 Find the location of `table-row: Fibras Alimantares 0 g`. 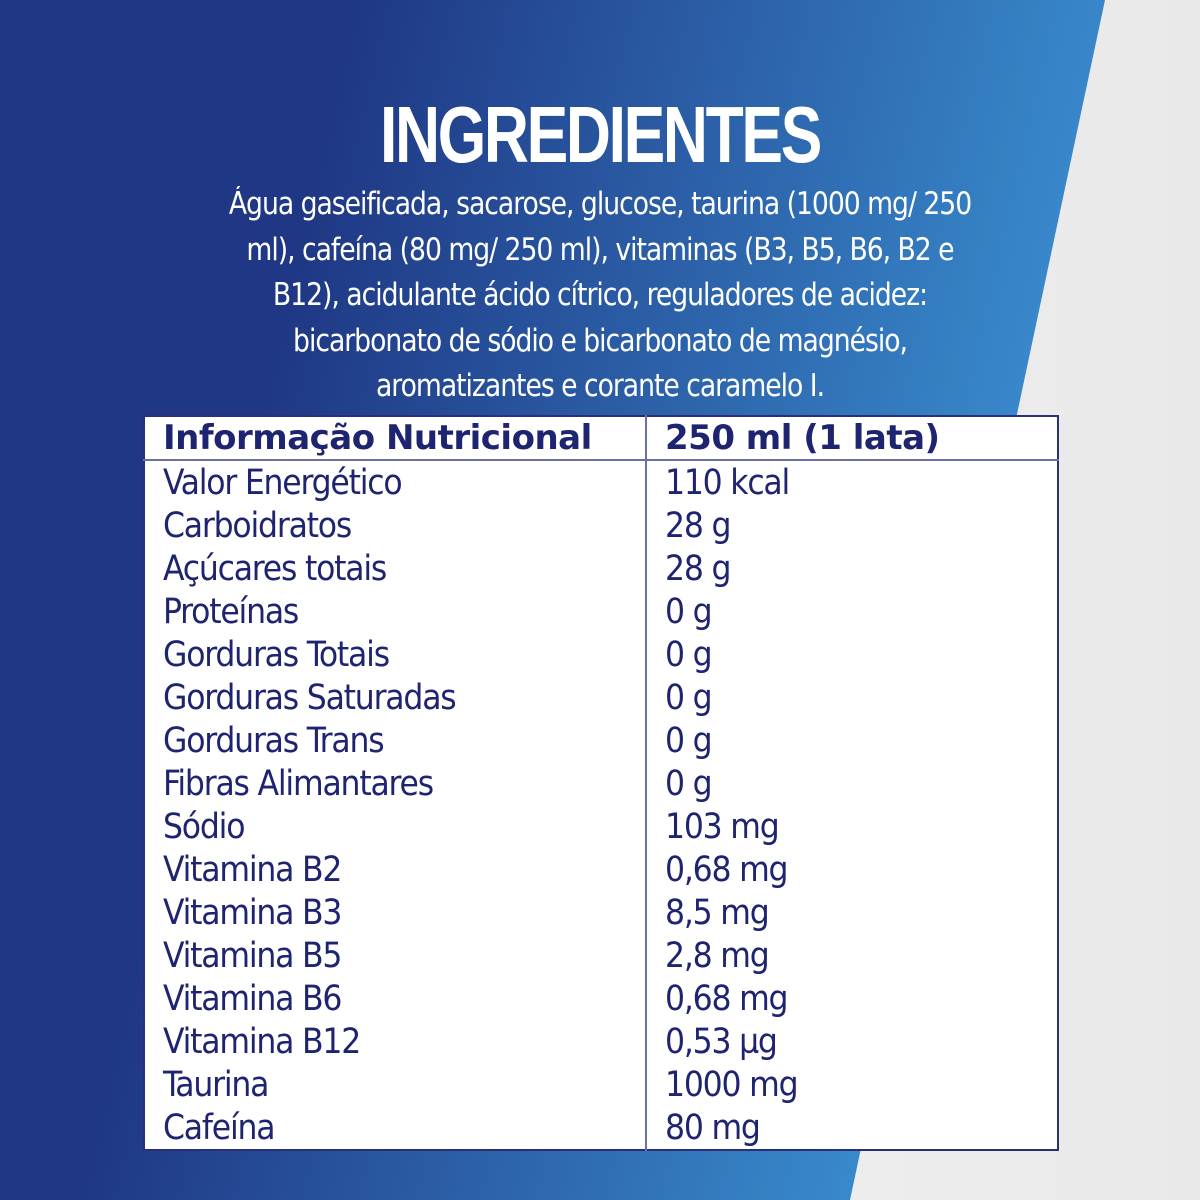

table-row: Fibras Alimantares 0 g is located at coordinates (601, 783).